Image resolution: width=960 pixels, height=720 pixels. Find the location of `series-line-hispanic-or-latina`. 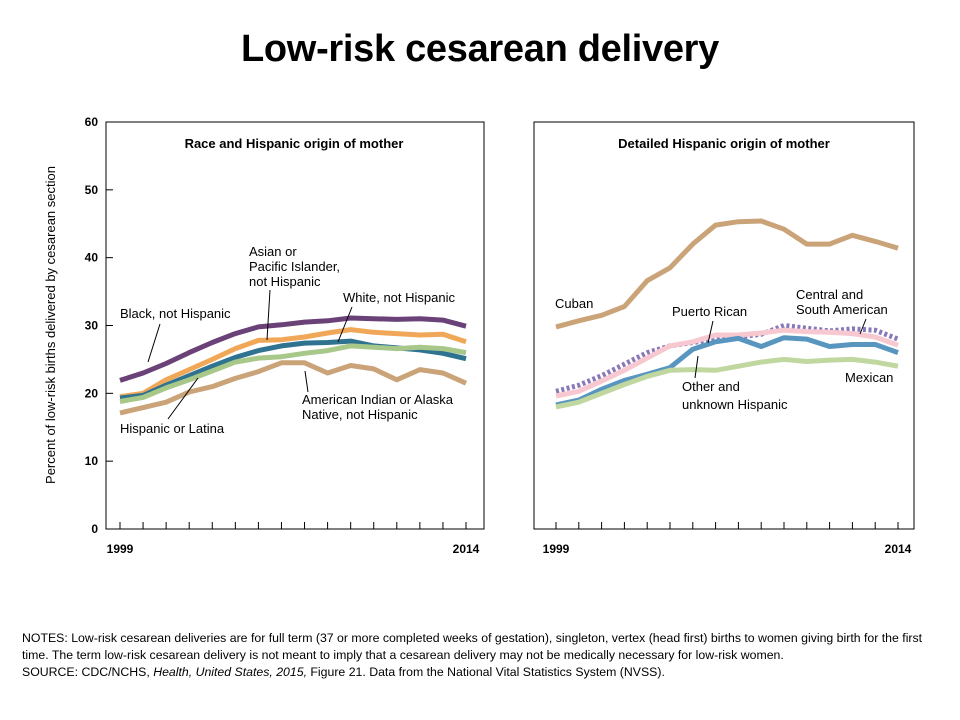

series-line-hispanic-or-latina is located at coordinates (293, 373).